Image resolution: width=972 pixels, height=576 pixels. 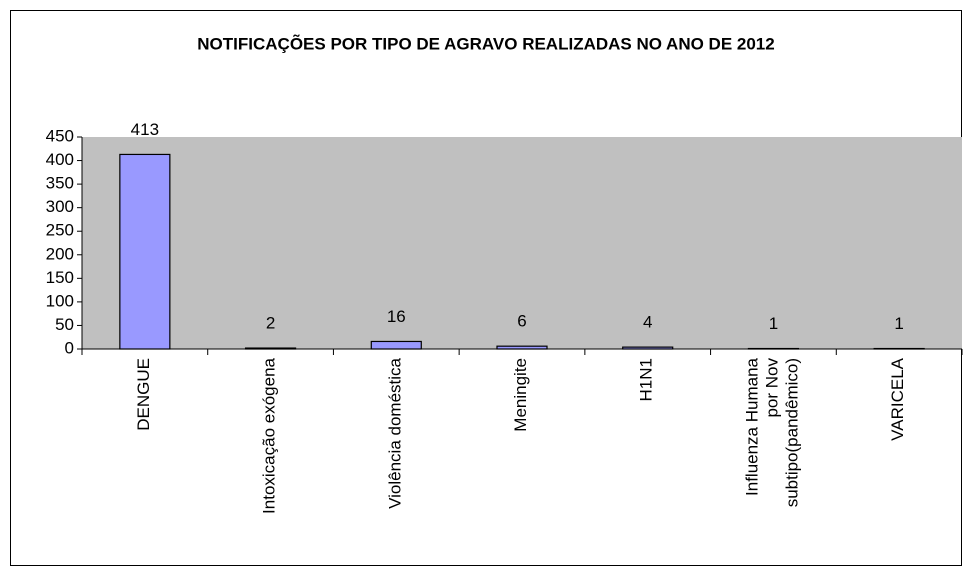 I want to click on y-tick-label: 50, so click(x=64, y=324).